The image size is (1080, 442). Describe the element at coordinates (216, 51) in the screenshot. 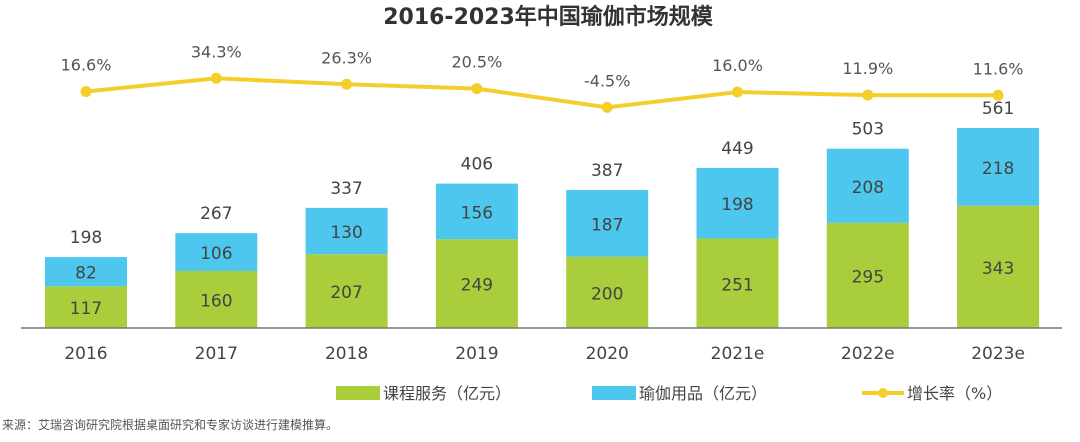

I see `growth-label-2017: 34.3%` at that location.